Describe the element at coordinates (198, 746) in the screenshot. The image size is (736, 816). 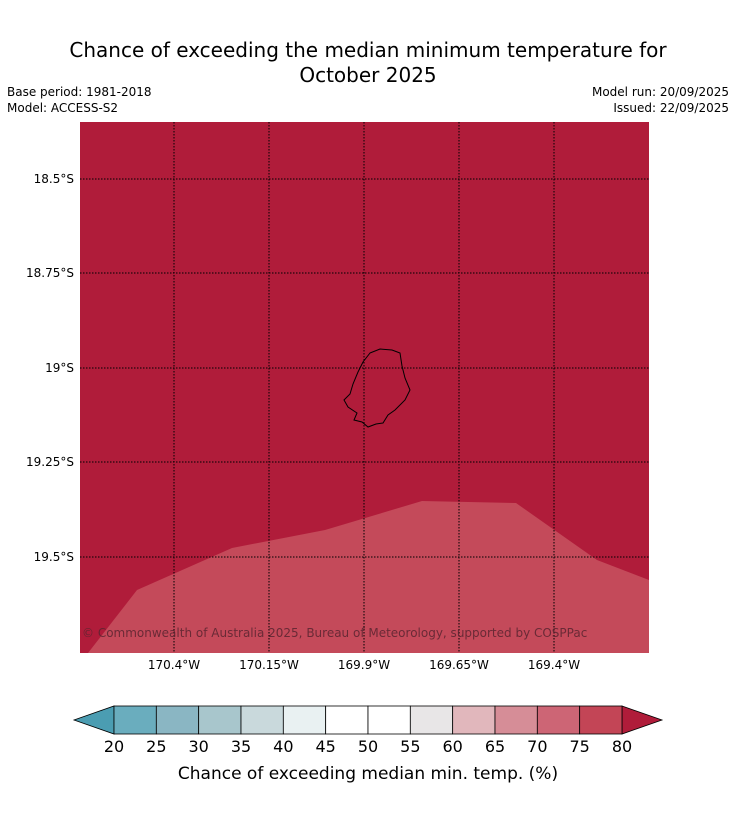
I see `colorbar-tick: 30` at that location.